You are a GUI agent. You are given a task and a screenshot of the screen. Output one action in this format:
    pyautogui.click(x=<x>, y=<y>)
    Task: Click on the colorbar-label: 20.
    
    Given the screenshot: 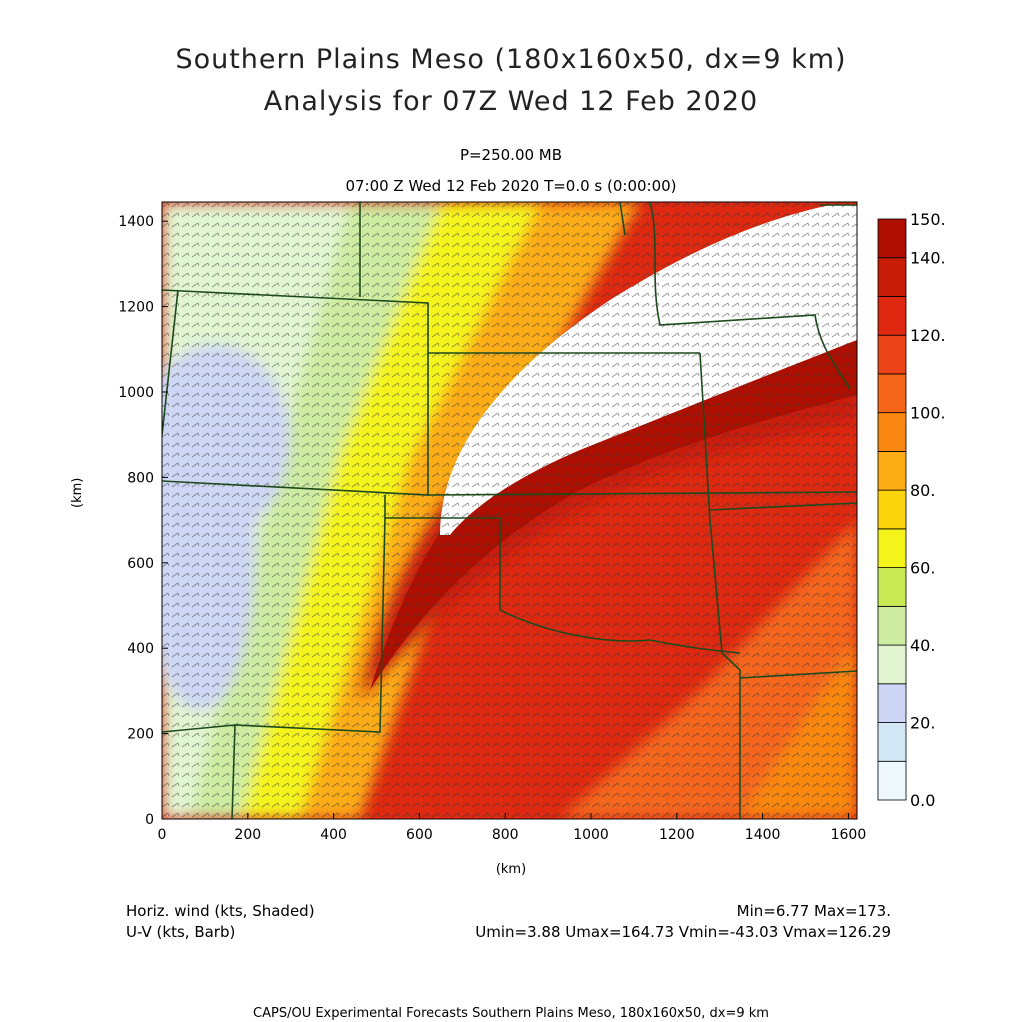 What is the action you would take?
    pyautogui.click(x=922, y=723)
    